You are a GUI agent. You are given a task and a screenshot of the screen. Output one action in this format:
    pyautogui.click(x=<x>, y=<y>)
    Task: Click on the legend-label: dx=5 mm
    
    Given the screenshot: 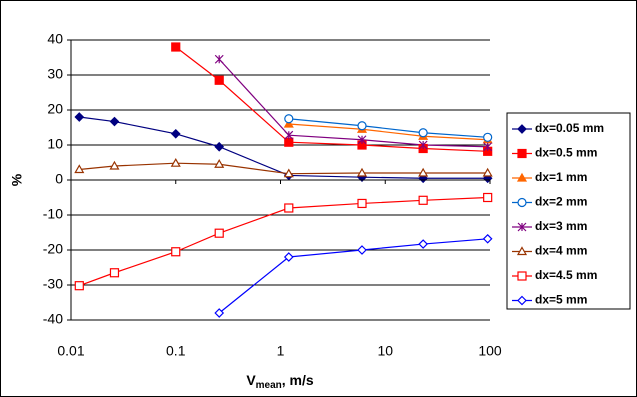 What is the action you would take?
    pyautogui.click(x=561, y=300)
    